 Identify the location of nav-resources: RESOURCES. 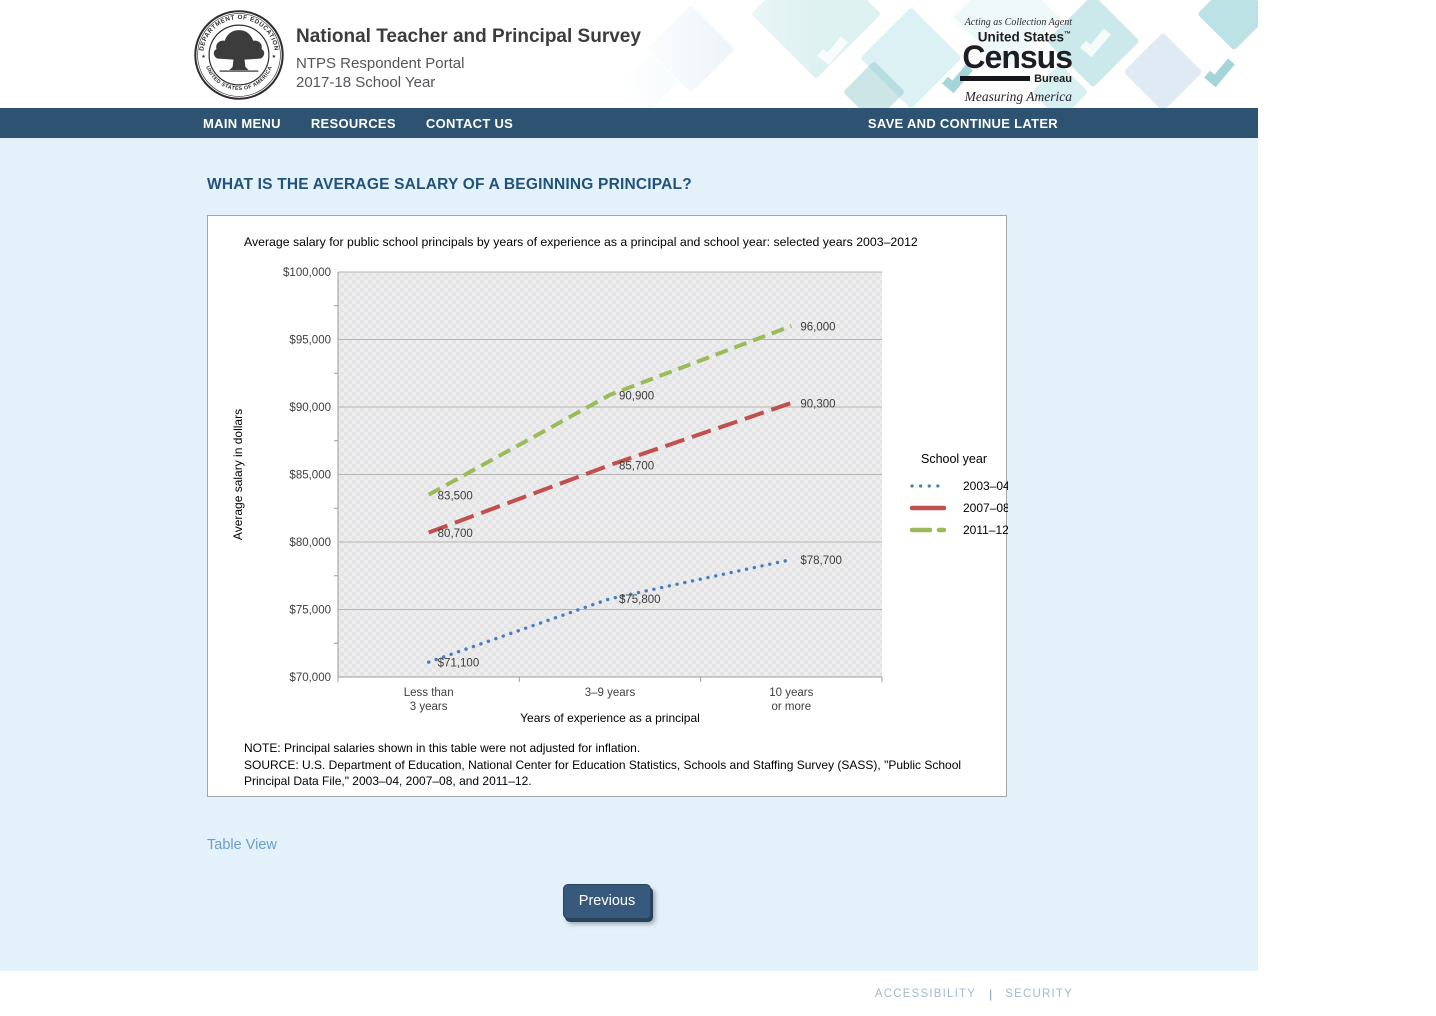
(353, 123).